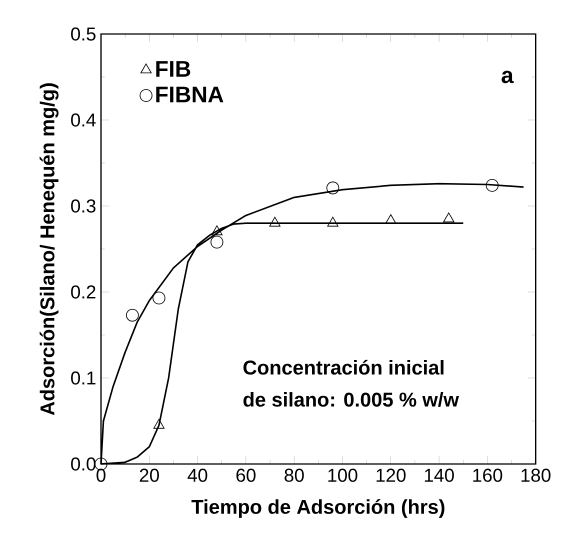 The height and width of the screenshot is (550, 561). Describe the element at coordinates (246, 475) in the screenshot. I see `x-tick-label: 60` at that location.